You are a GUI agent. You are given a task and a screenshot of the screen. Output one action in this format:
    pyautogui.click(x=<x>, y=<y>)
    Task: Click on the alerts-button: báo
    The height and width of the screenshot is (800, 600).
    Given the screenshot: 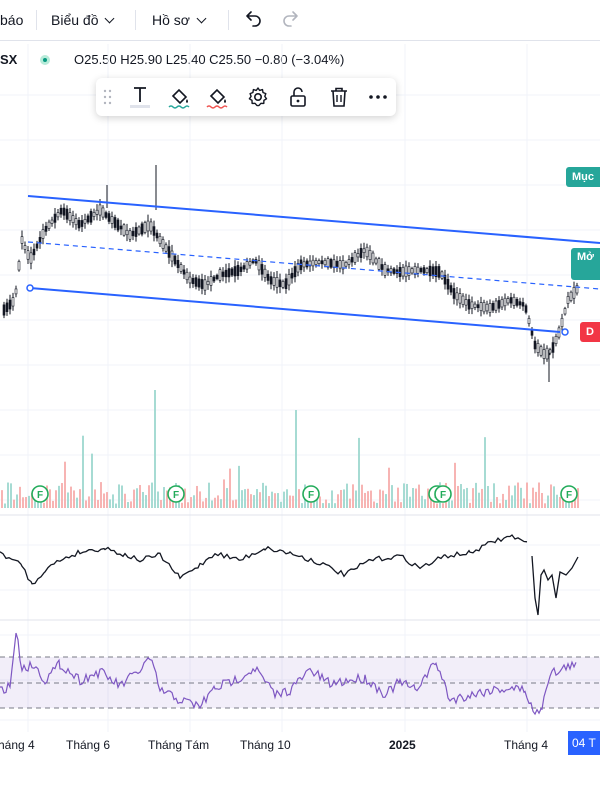 What is the action you would take?
    pyautogui.click(x=12, y=20)
    